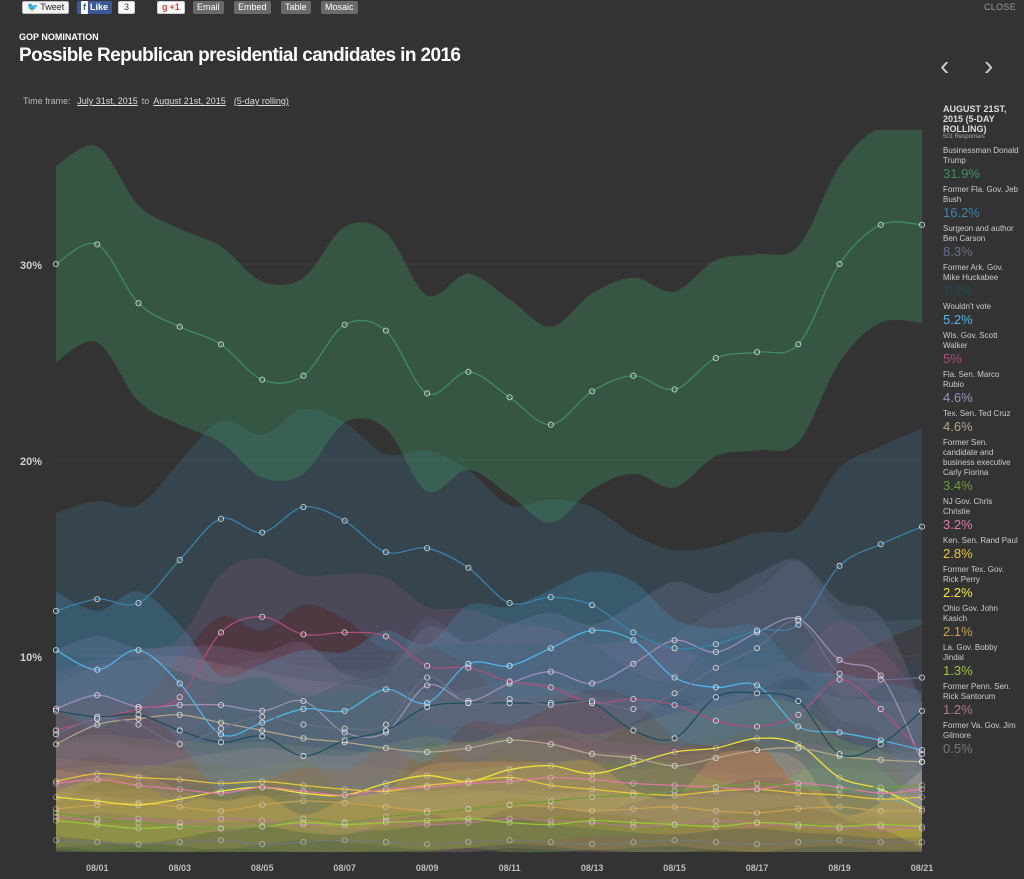  I want to click on legend-item: Ken. Sen. Rand Paul 2.8%, so click(981, 548).